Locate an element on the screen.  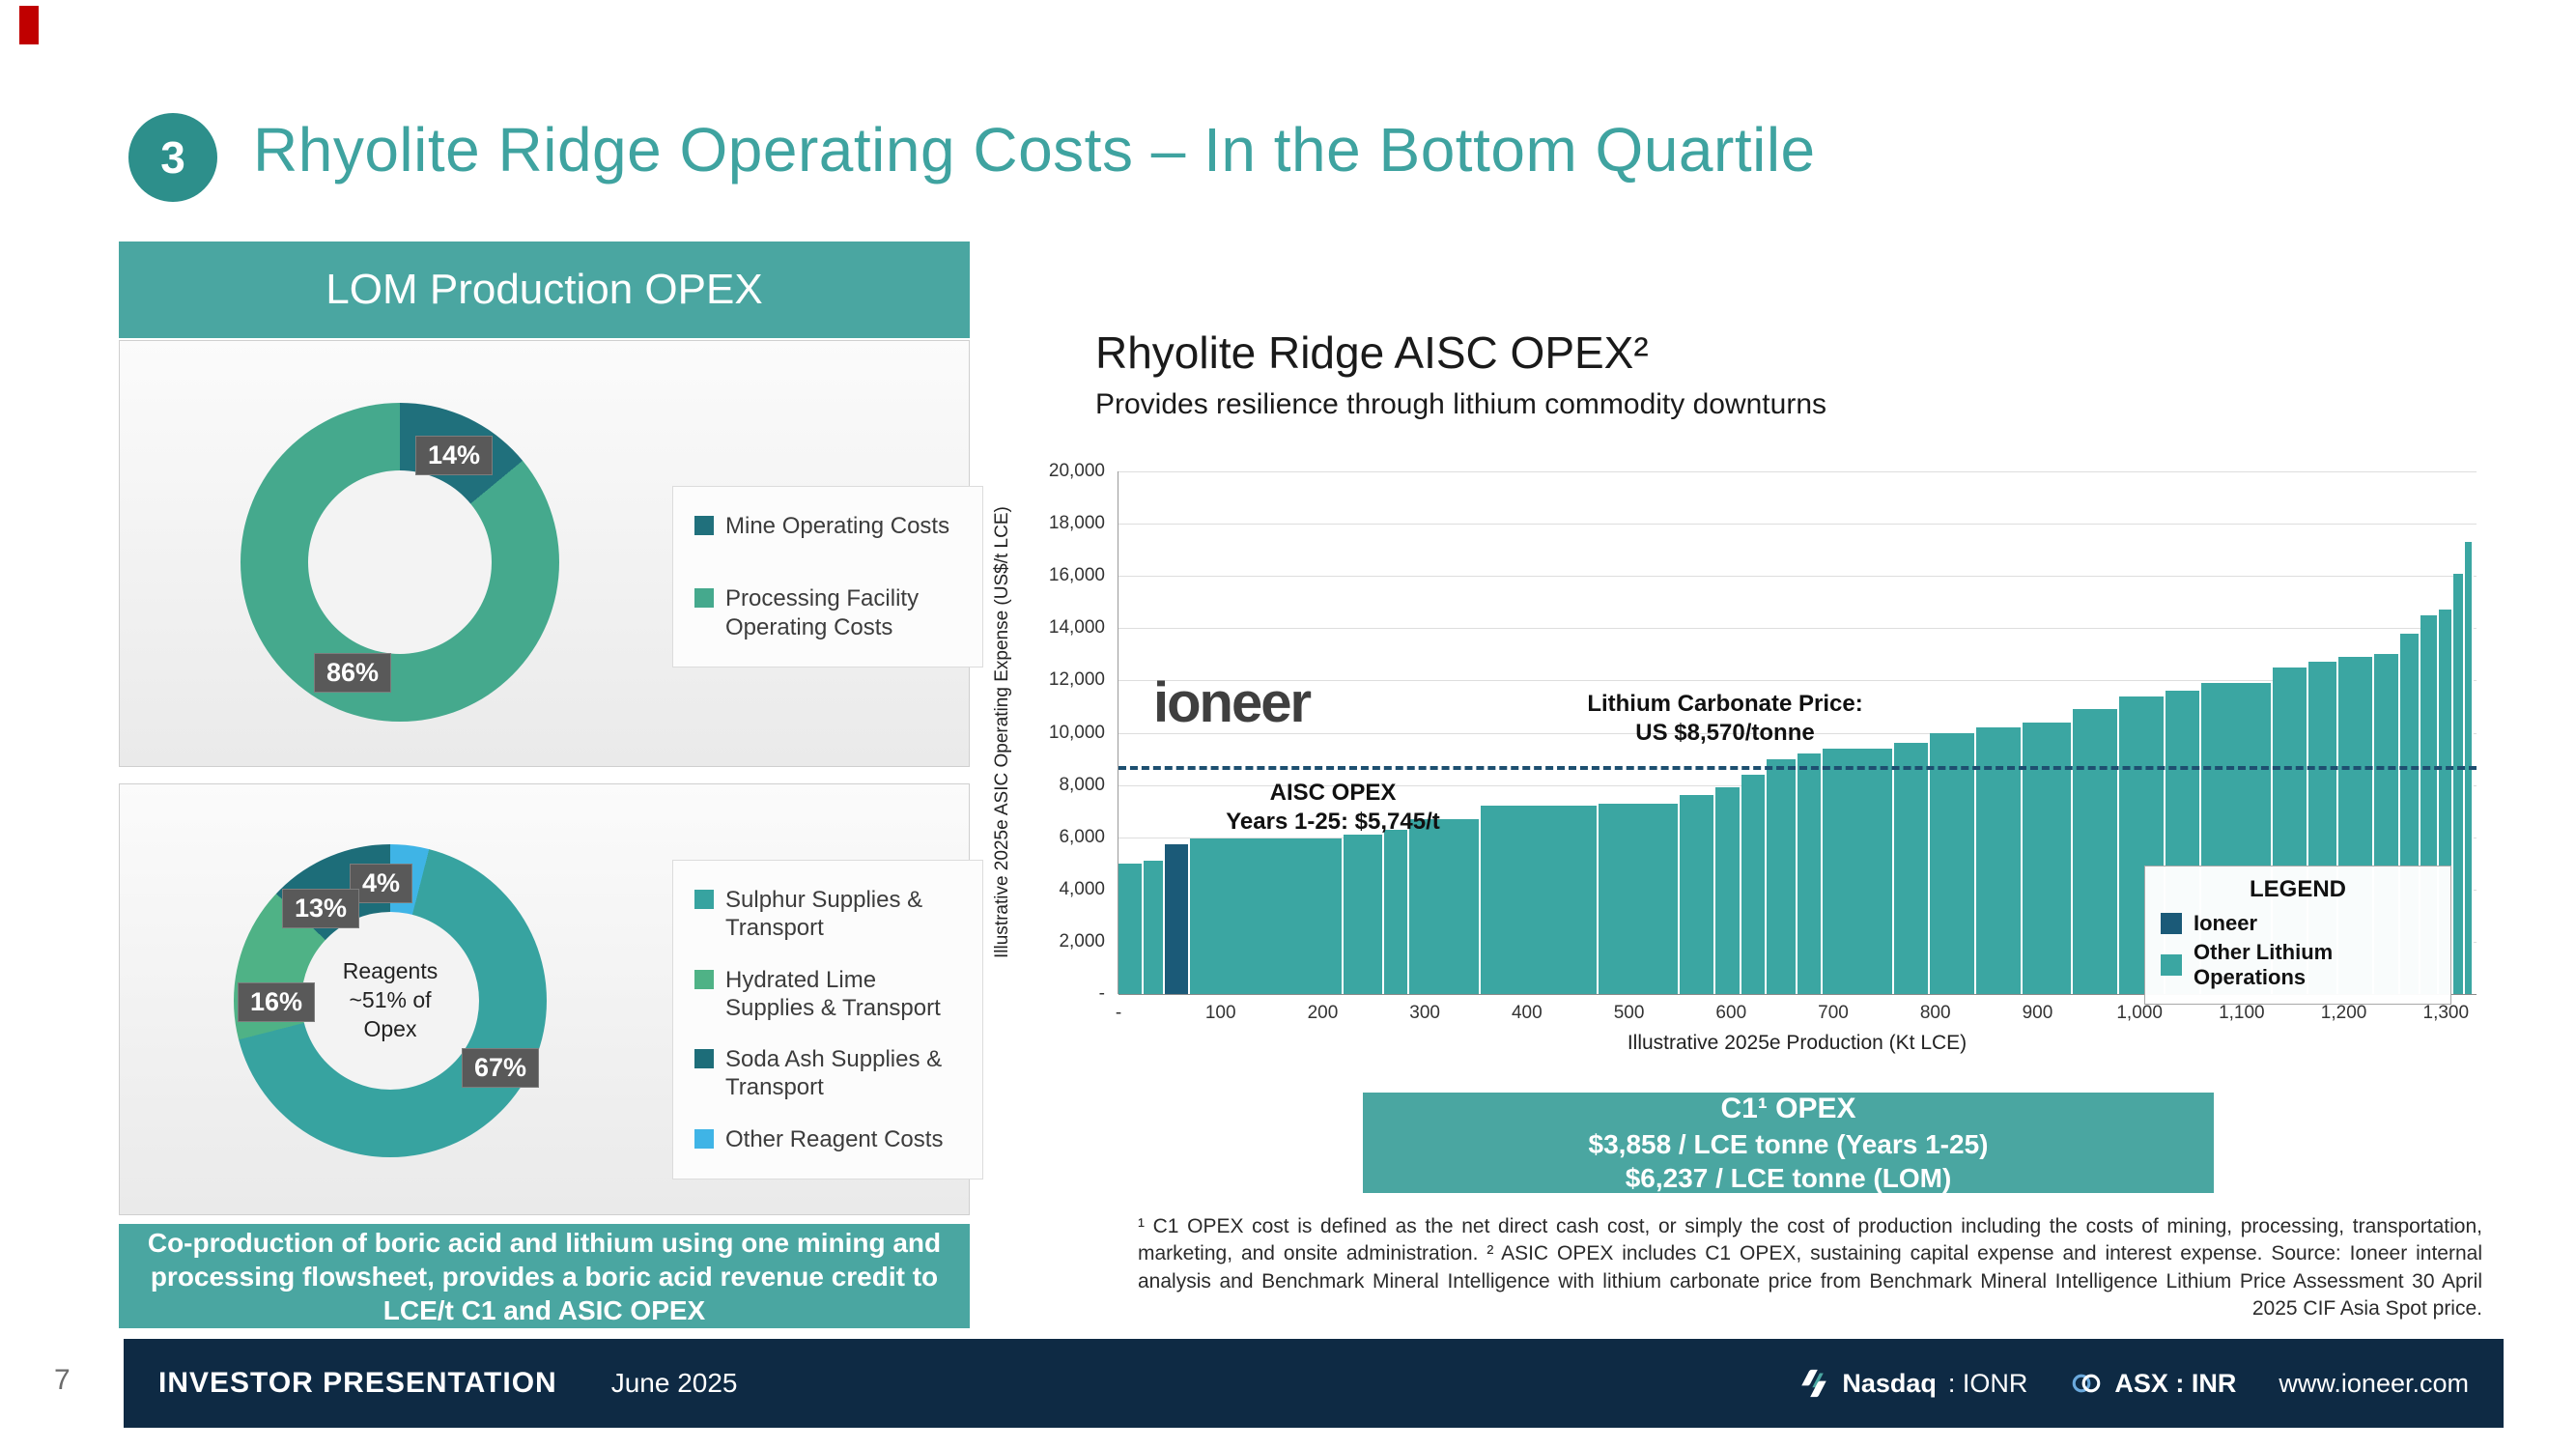
x-axis-title: Illustrative 2025e Production (Kt LCE) is located at coordinates (1797, 1043).